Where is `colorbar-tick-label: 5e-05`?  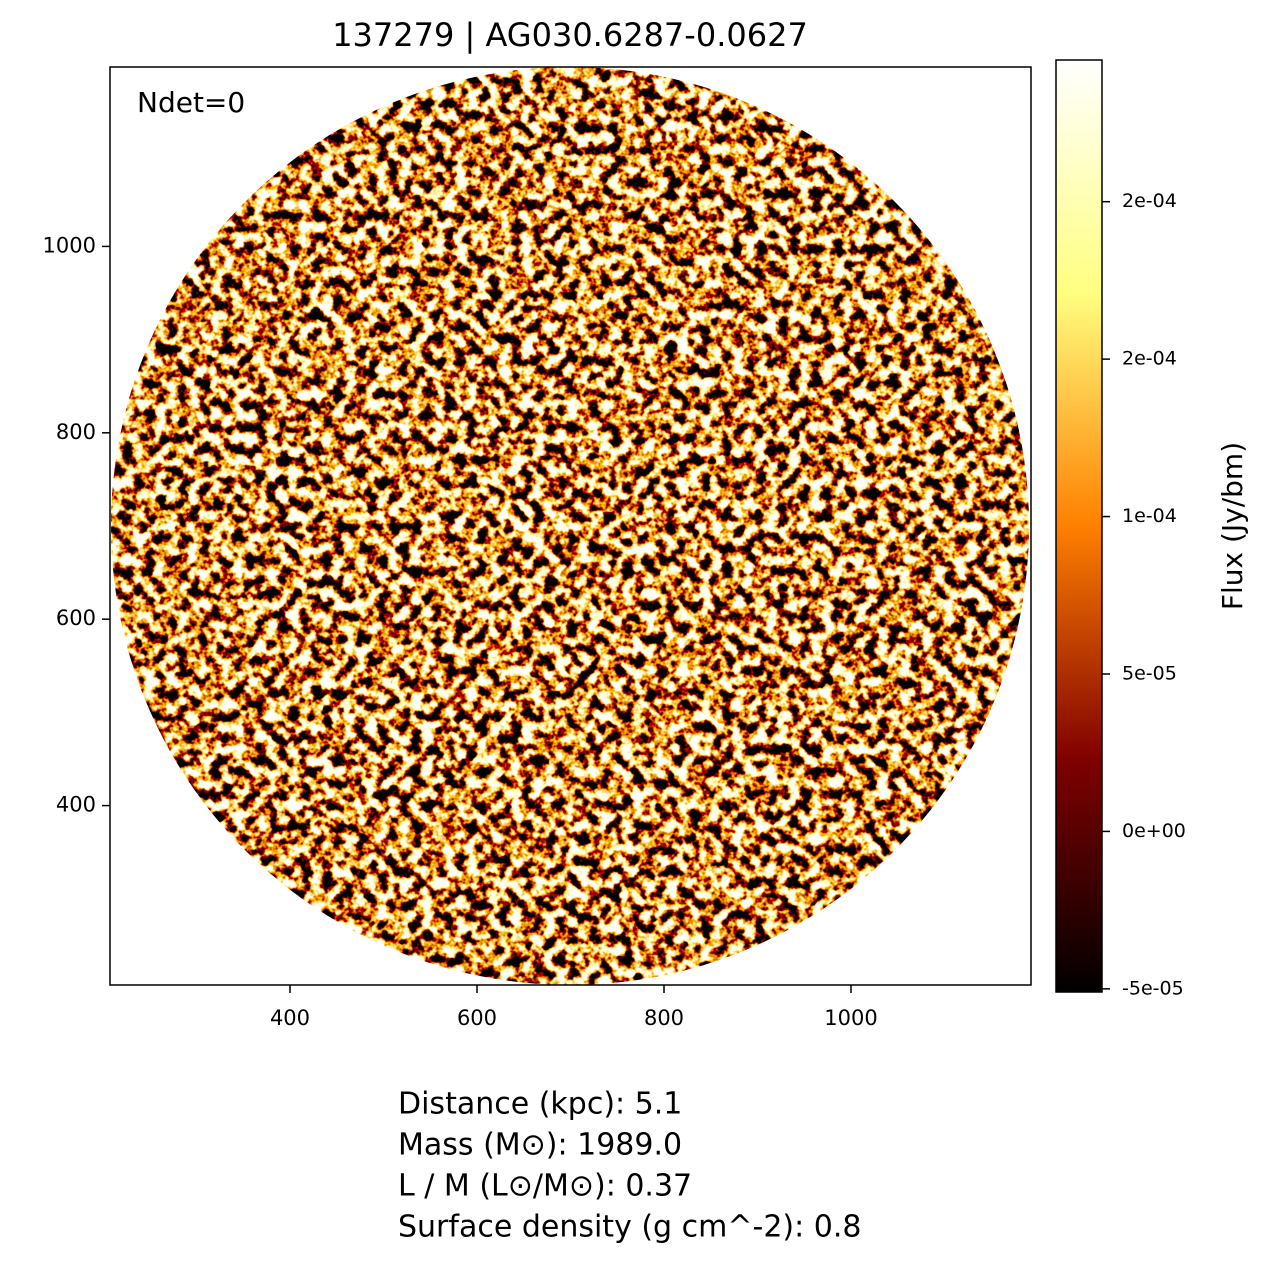
colorbar-tick-label: 5e-05 is located at coordinates (1149, 673).